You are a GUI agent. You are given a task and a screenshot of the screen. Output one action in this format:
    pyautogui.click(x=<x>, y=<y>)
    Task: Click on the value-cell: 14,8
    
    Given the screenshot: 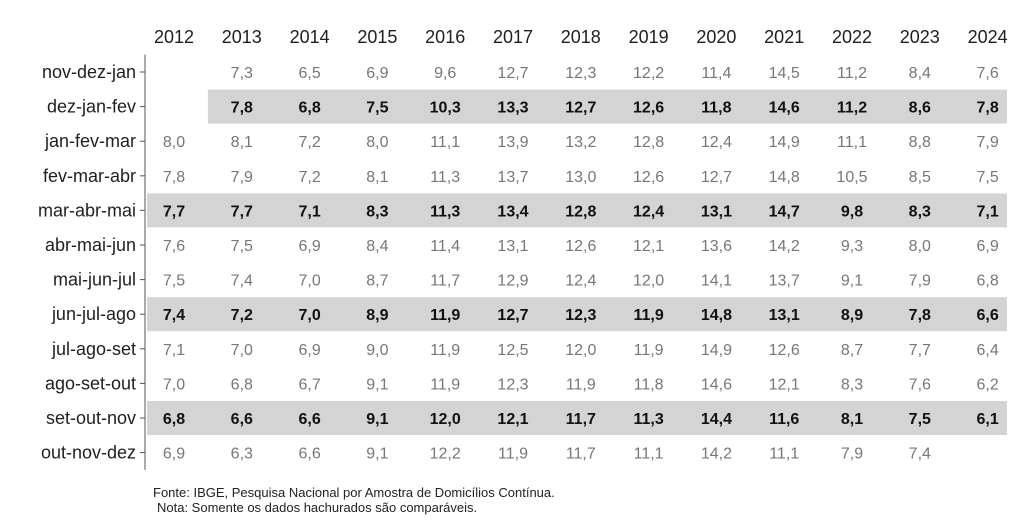 What is the action you would take?
    pyautogui.click(x=784, y=177)
    